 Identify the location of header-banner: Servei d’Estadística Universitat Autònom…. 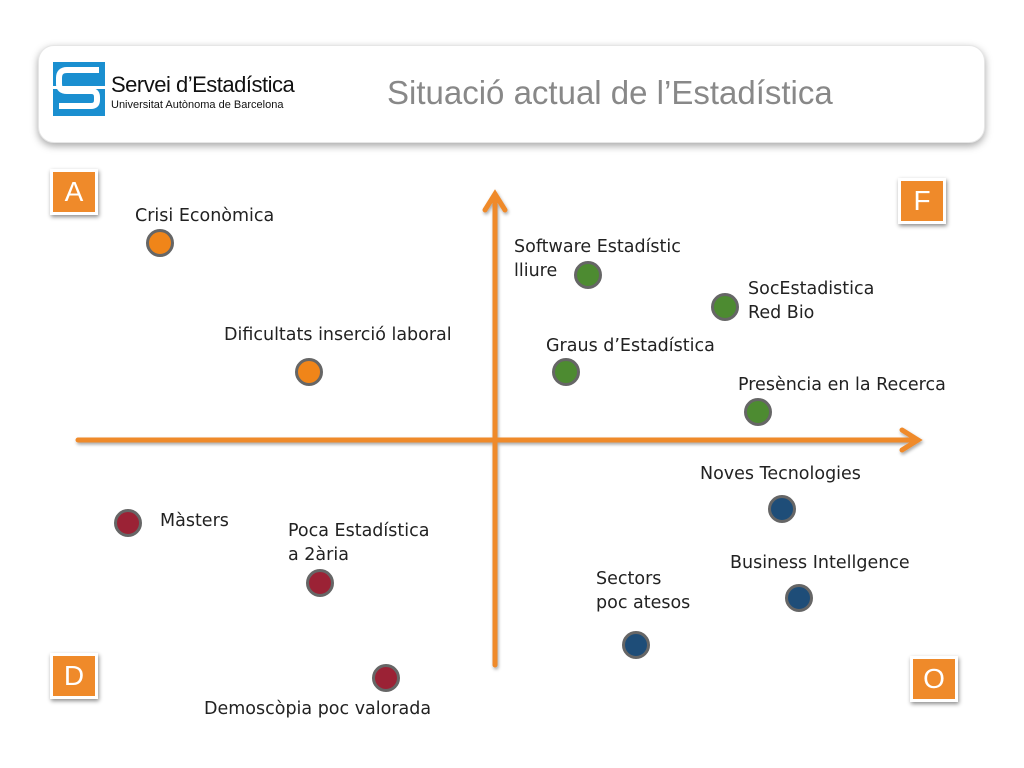
(511, 94).